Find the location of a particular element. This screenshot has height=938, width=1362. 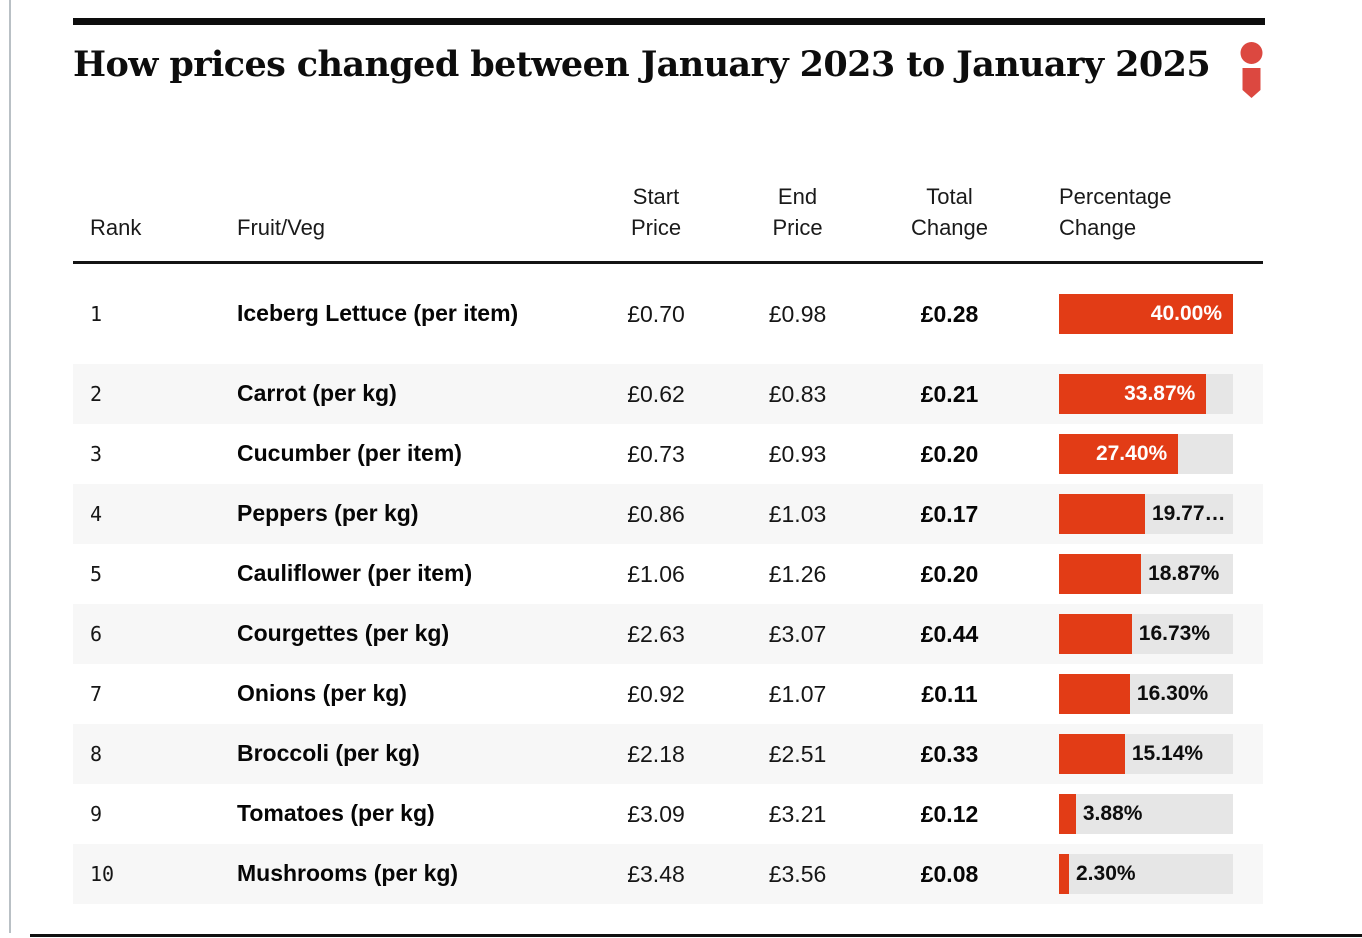

header-end-price: End Price is located at coordinates (797, 212).